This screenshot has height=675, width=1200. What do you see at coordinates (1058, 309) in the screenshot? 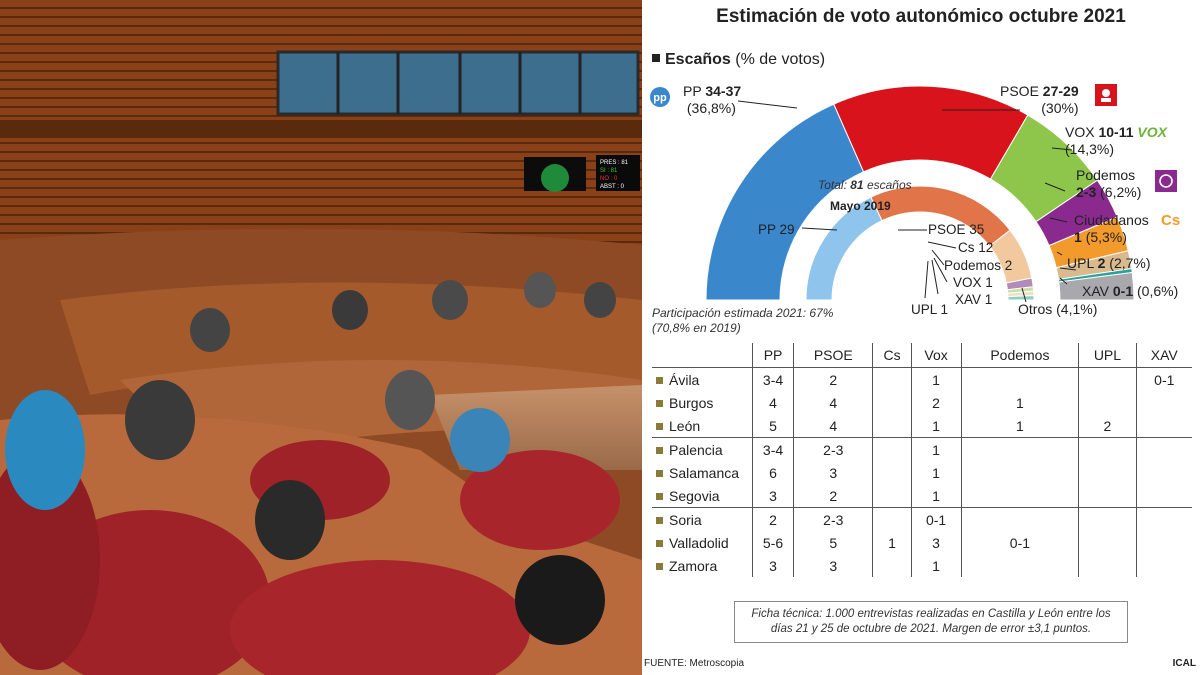
I see `label-otros: Otros (4,1%)` at bounding box center [1058, 309].